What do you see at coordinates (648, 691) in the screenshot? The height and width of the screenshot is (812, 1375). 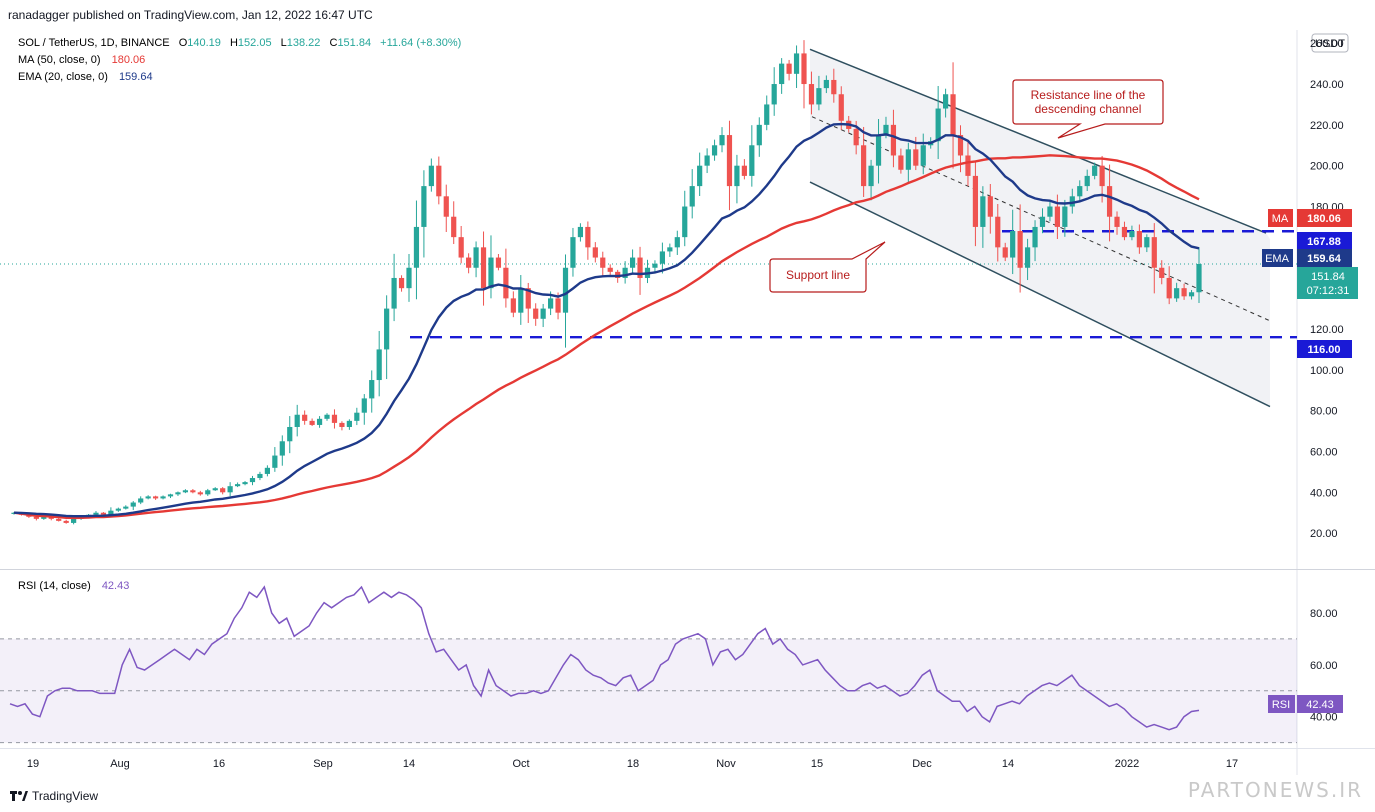 I see `rsi-band-lines` at bounding box center [648, 691].